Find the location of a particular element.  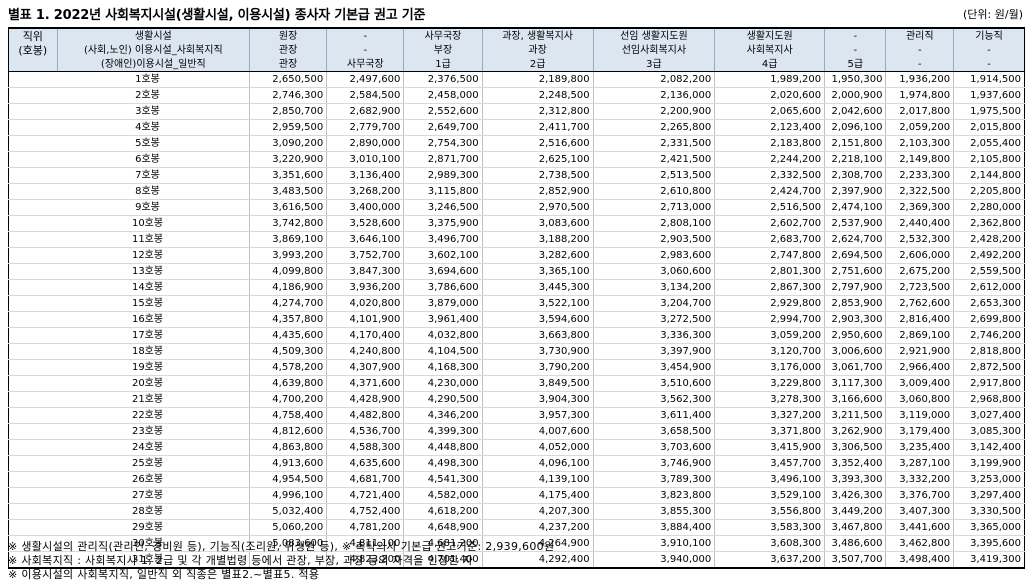

salary-cell: 2,015,800 is located at coordinates (989, 127).